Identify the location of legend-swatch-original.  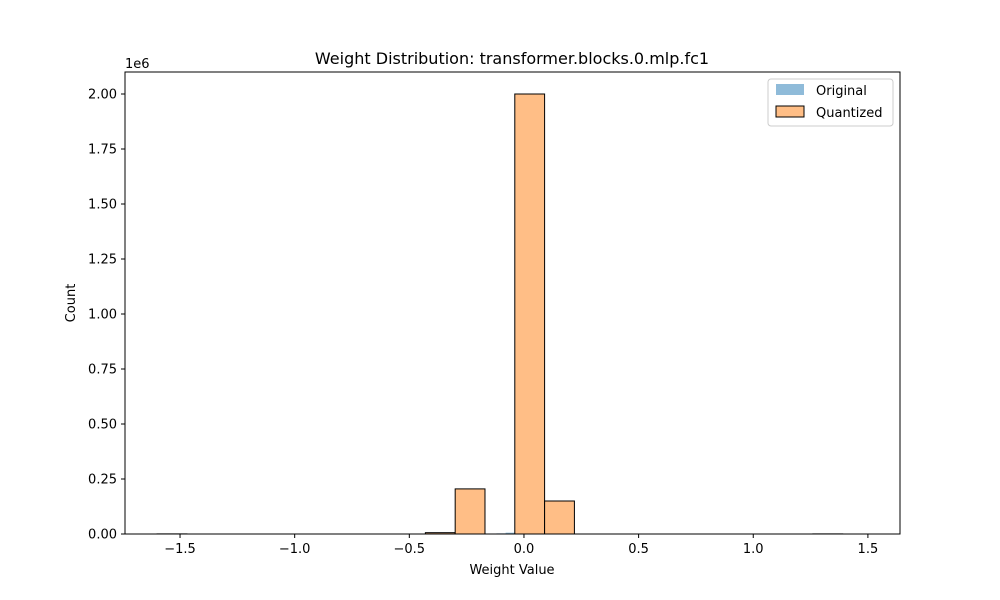
(790, 89).